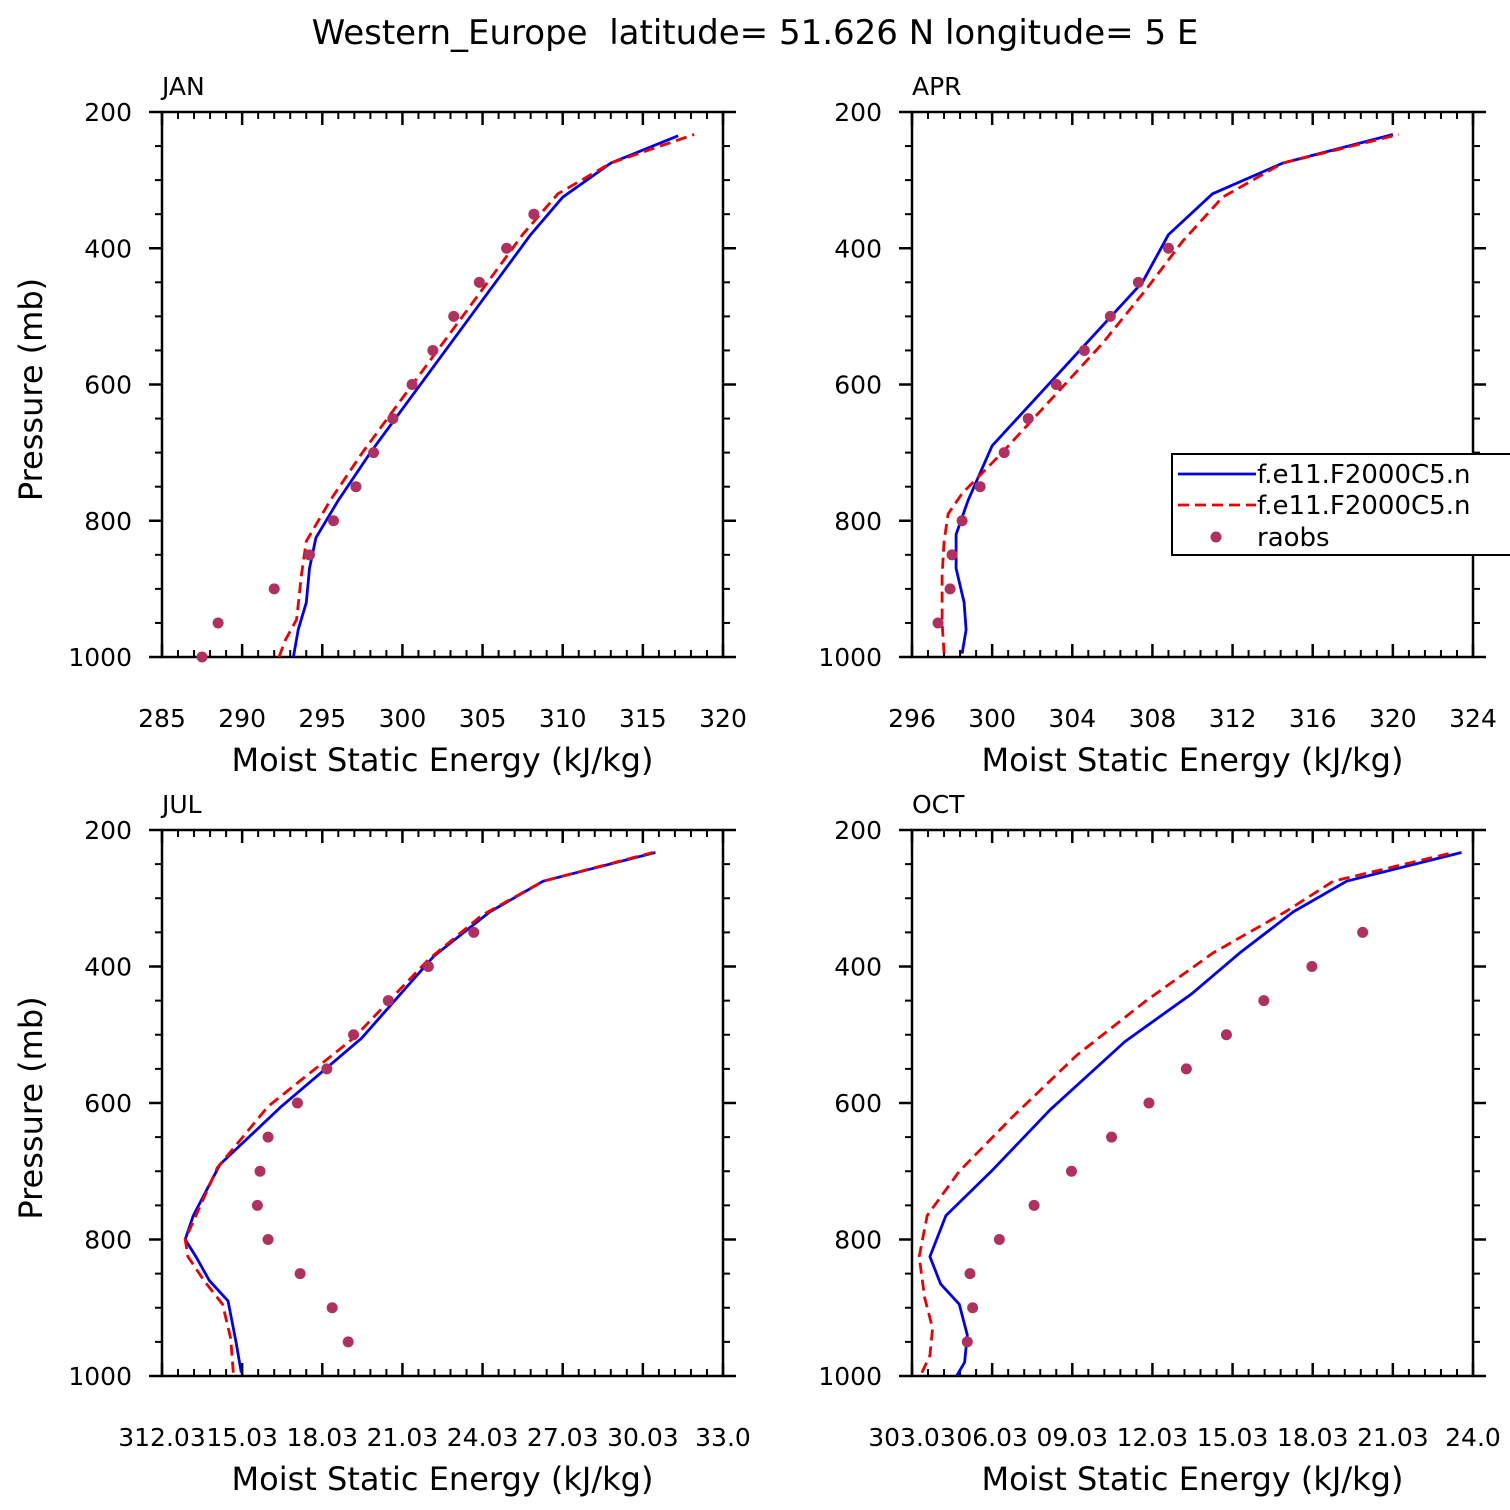 The height and width of the screenshot is (1510, 1510). I want to click on panel-title: JUL, so click(181, 804).